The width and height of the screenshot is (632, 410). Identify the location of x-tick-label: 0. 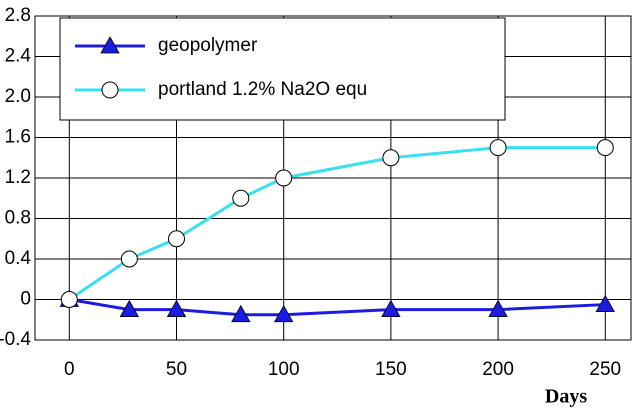
(69, 369).